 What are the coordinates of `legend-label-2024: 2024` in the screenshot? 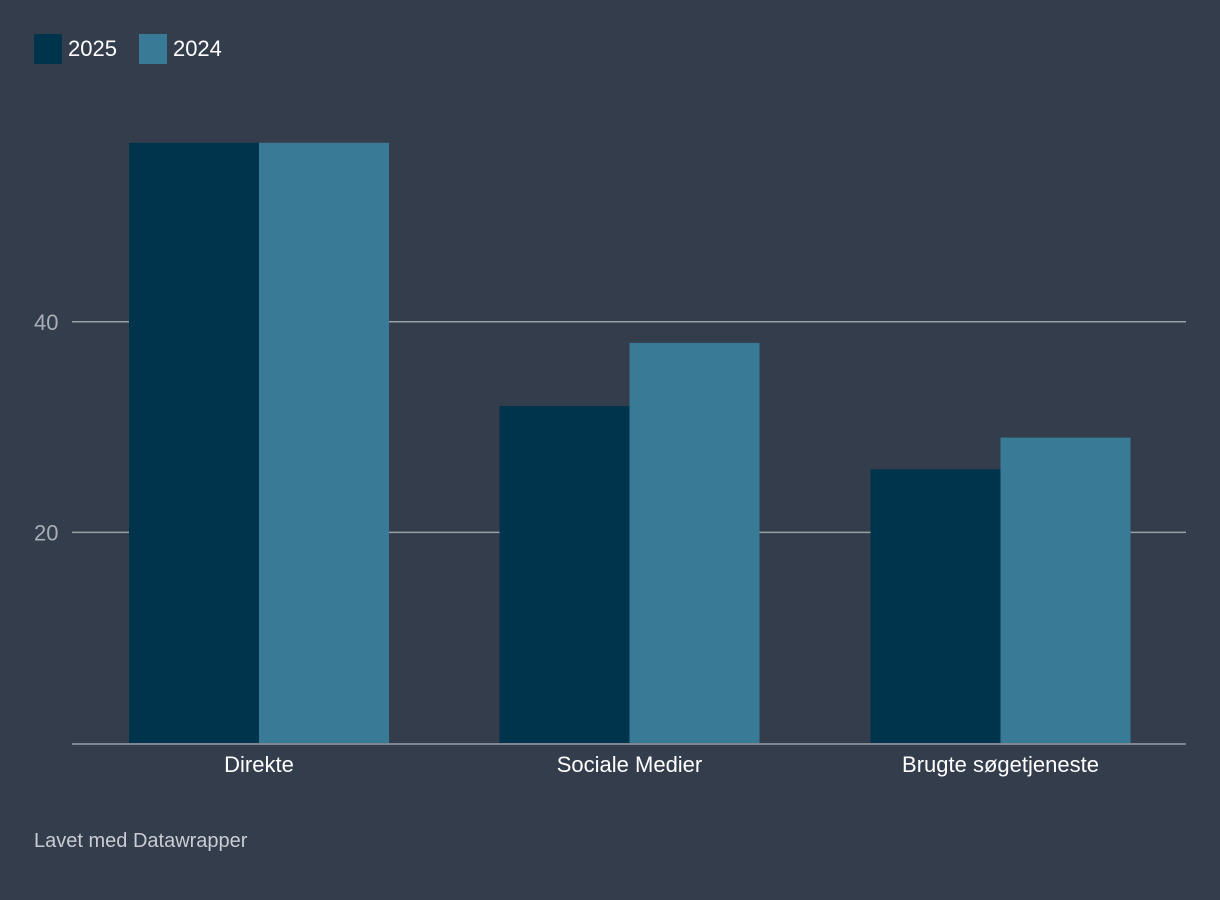 It's located at (197, 48).